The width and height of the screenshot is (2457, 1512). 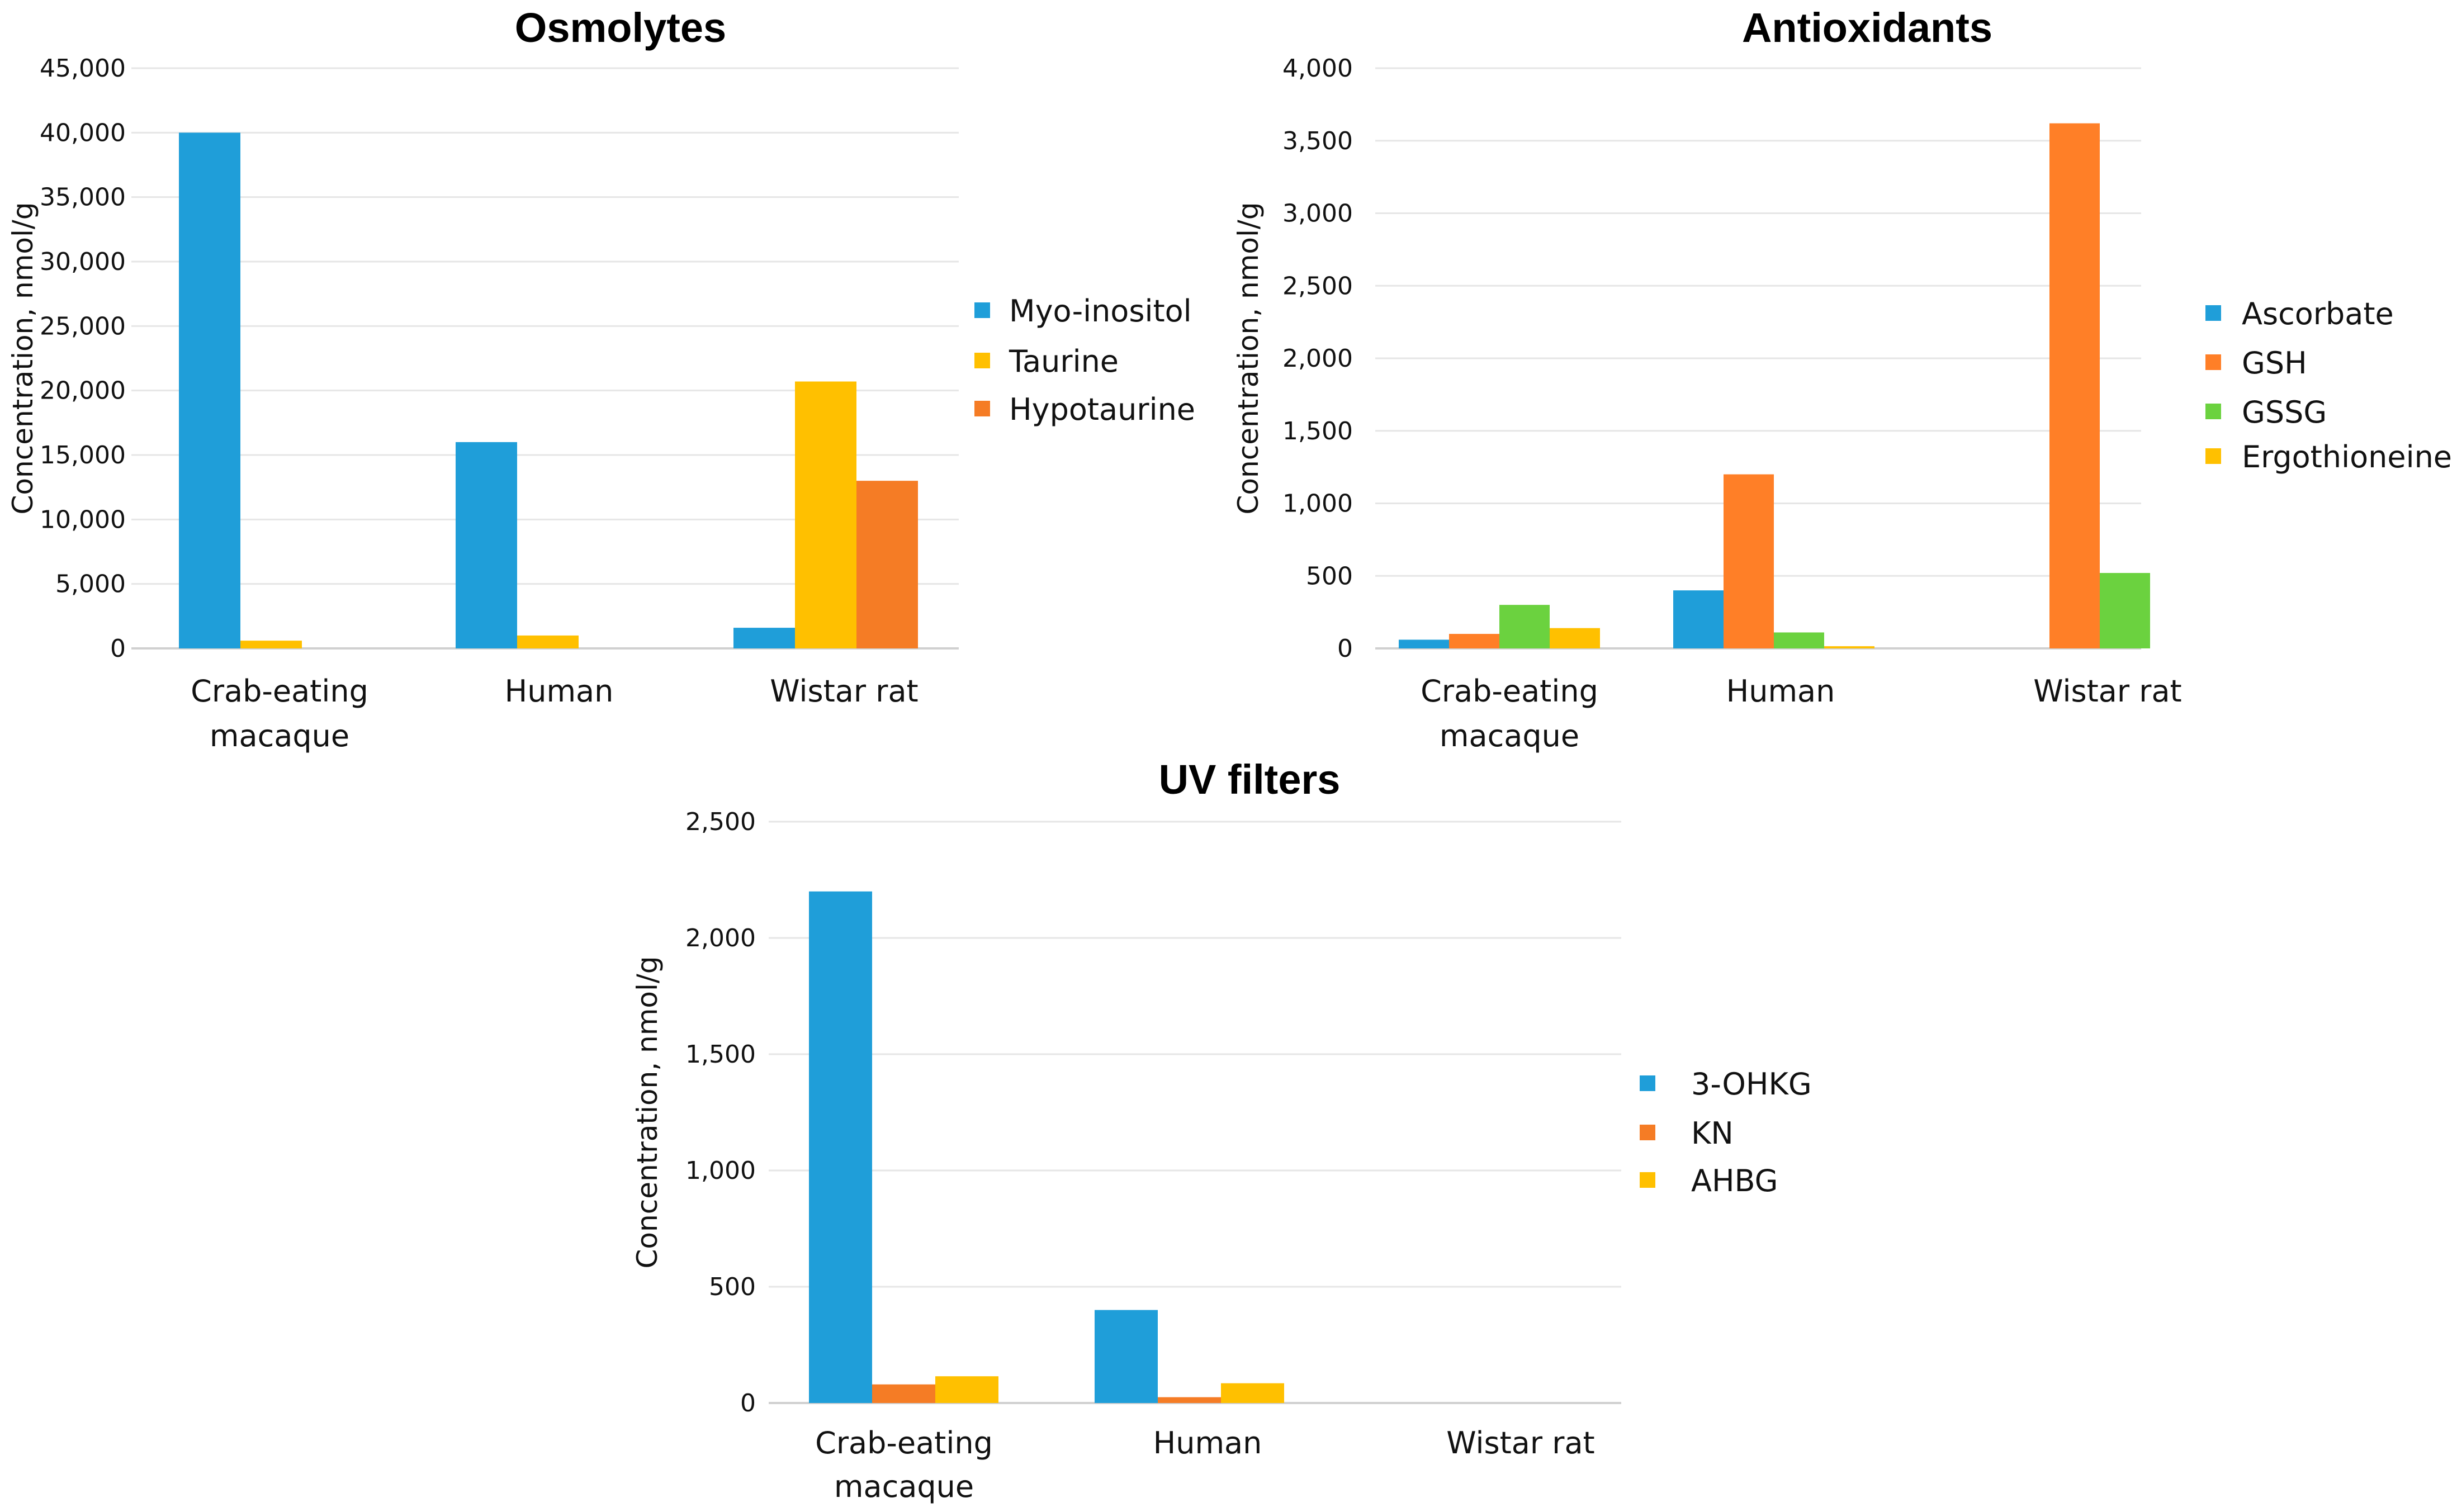 What do you see at coordinates (83, 198) in the screenshot?
I see `y-tick-label: 35,000` at bounding box center [83, 198].